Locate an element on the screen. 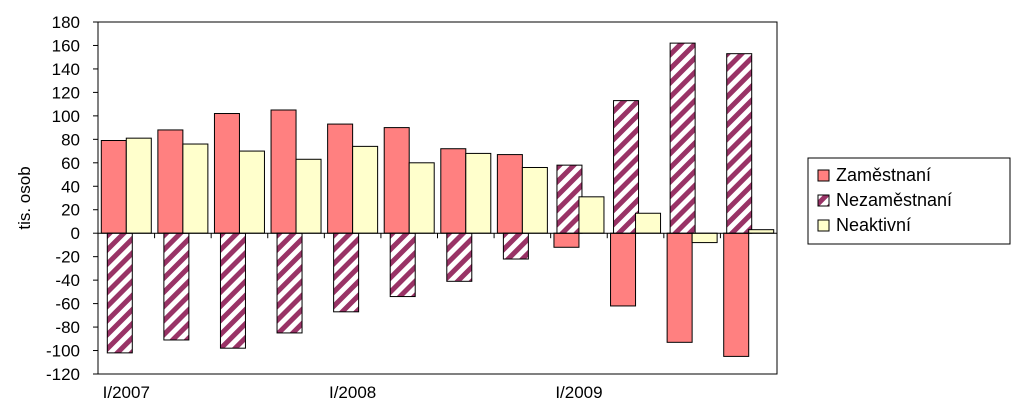 The height and width of the screenshot is (401, 1015). legend-label: Nezaměstnaní is located at coordinates (894, 200).